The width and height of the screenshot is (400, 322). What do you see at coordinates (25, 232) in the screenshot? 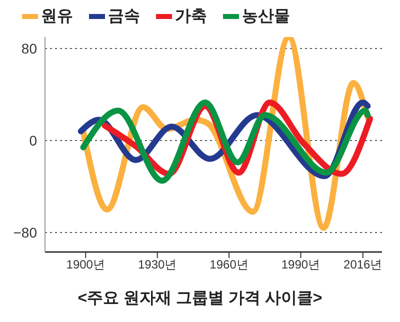
I see `y-tick-label: −80` at bounding box center [25, 232].